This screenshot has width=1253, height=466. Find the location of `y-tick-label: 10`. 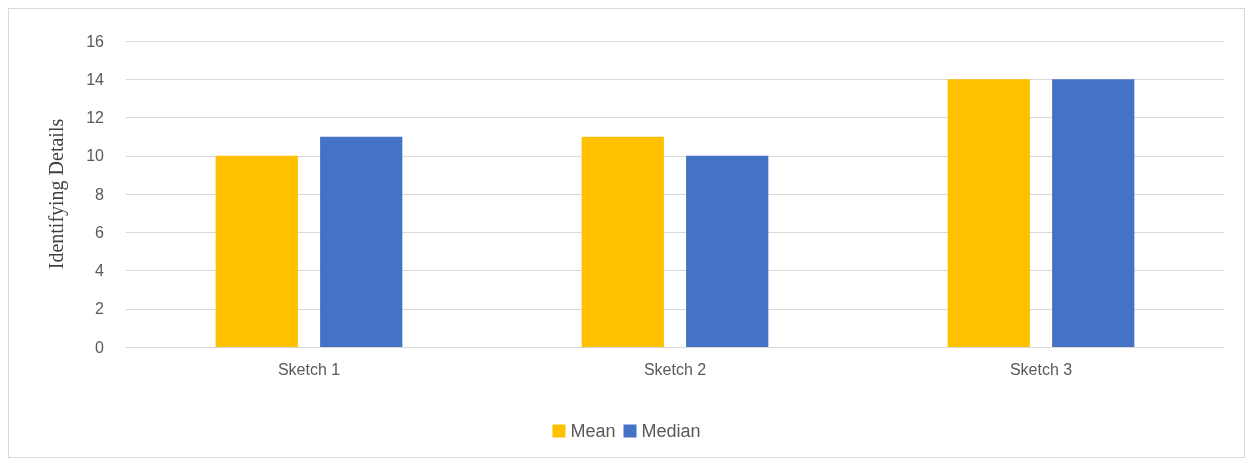

y-tick-label: 10 is located at coordinates (95, 156).